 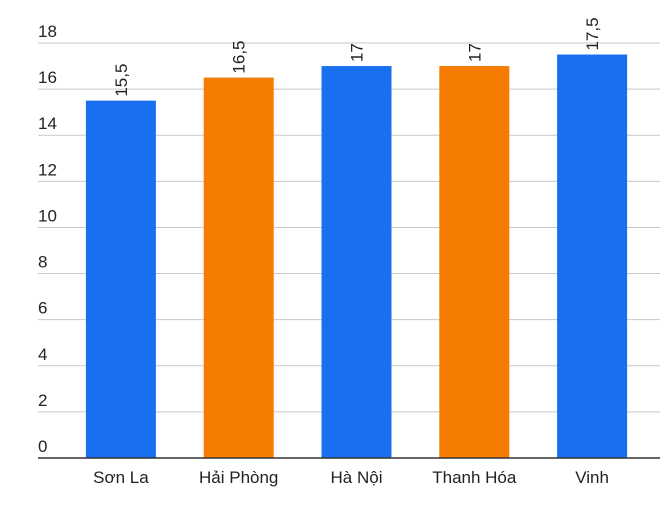 What do you see at coordinates (42, 354) in the screenshot?
I see `y-tick-label: 4` at bounding box center [42, 354].